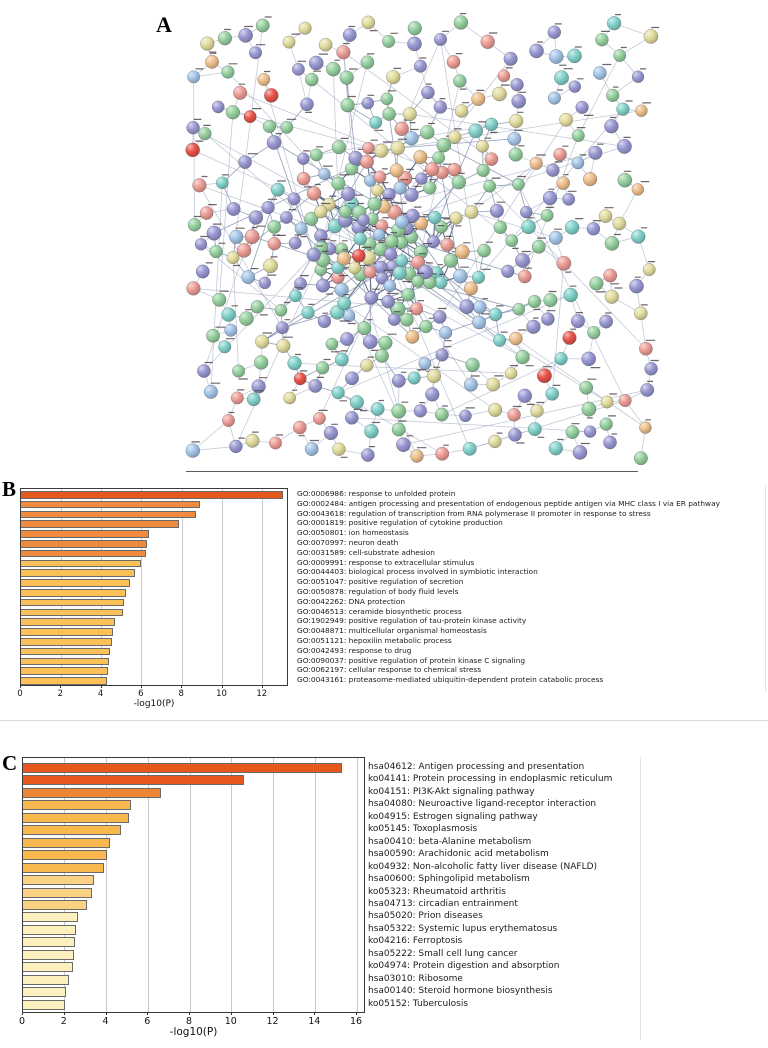 Image resolution: width=768 pixels, height=1048 pixels. What do you see at coordinates (425, 916) in the screenshot?
I see `term-label: hsa05020: Prion diseases` at bounding box center [425, 916].